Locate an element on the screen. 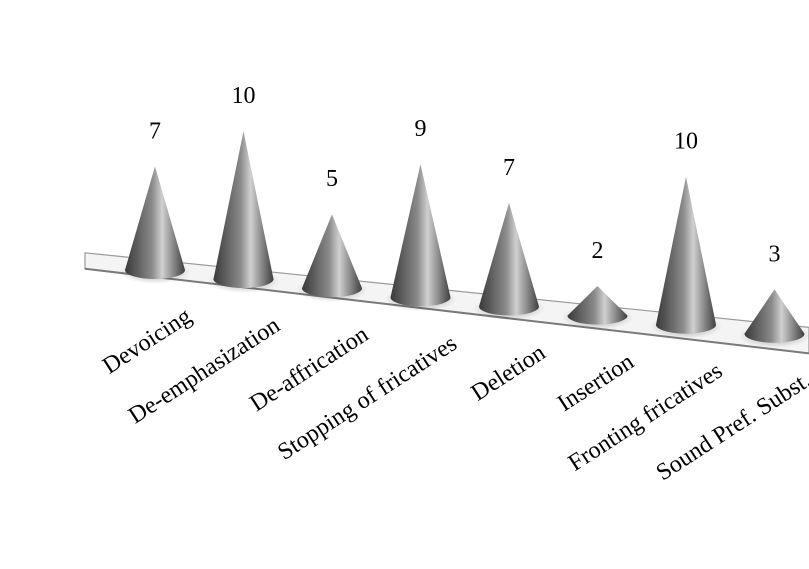 This screenshot has width=809, height=569. category-label: Insertion is located at coordinates (596, 383).